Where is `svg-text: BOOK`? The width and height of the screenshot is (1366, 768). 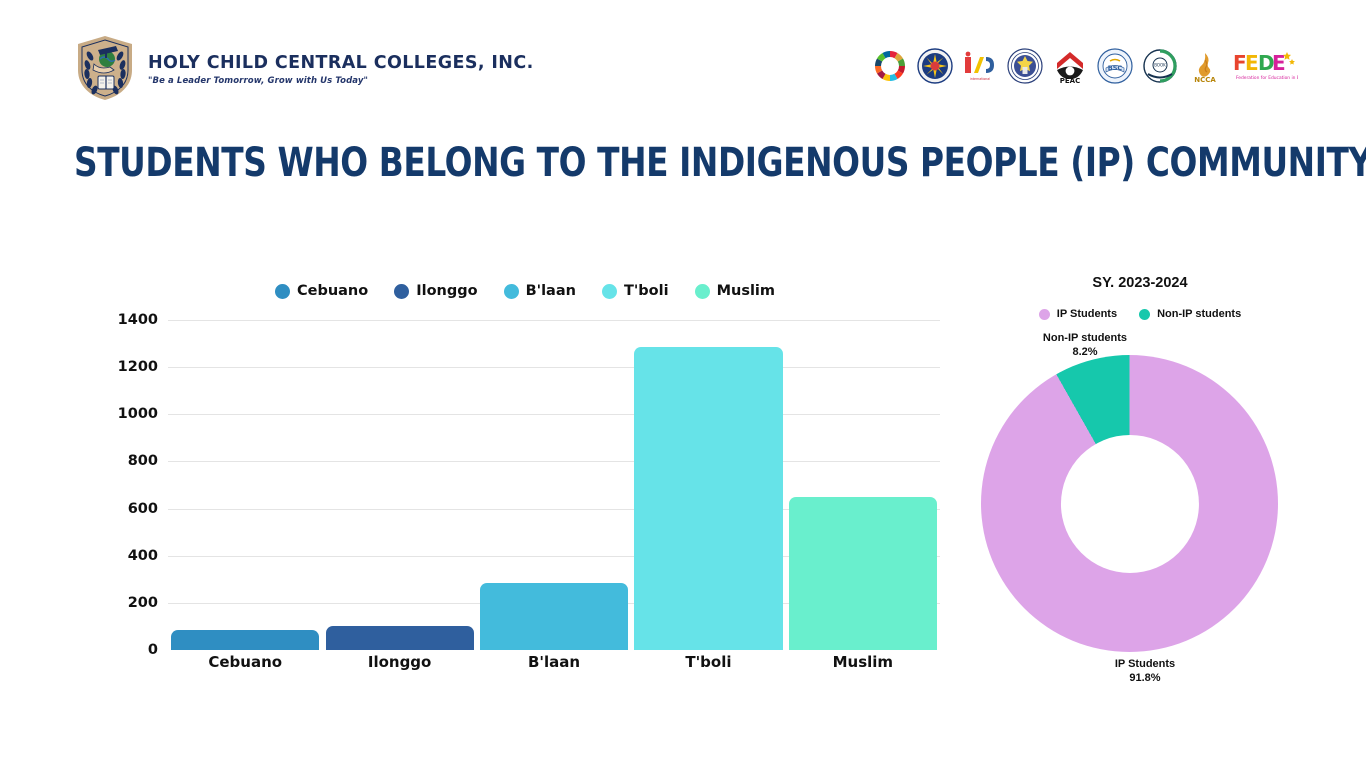 svg-text: BOOK is located at coordinates (1160, 65).